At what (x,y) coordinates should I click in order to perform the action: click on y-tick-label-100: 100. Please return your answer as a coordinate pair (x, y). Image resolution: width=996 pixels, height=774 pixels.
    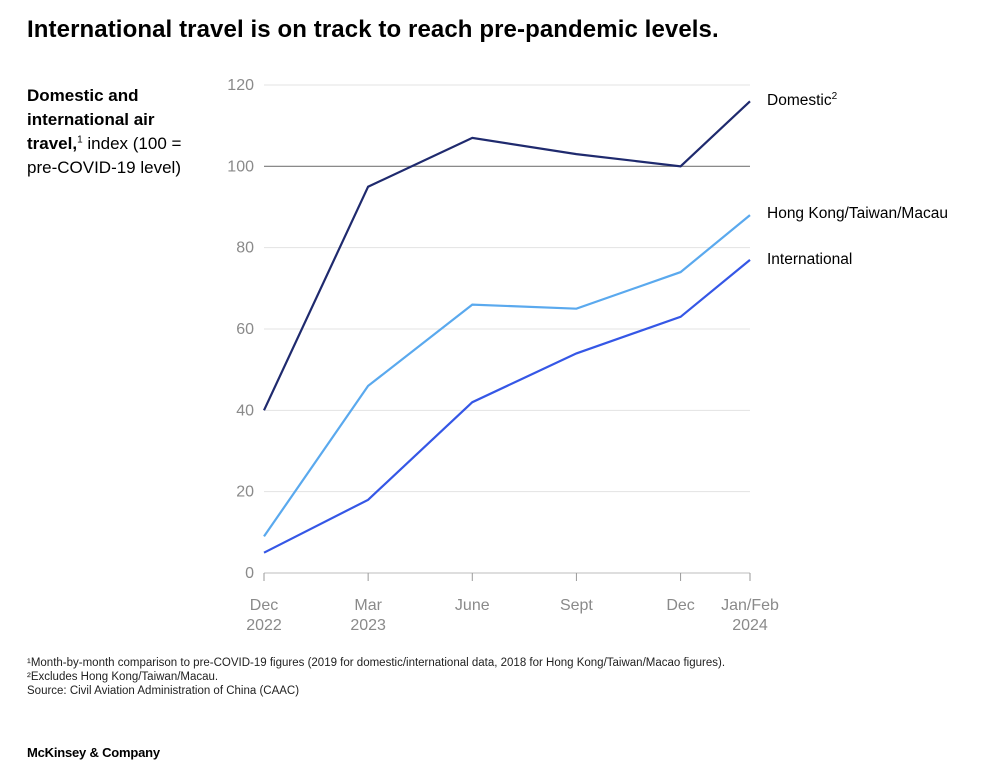
    Looking at the image, I should click on (240, 166).